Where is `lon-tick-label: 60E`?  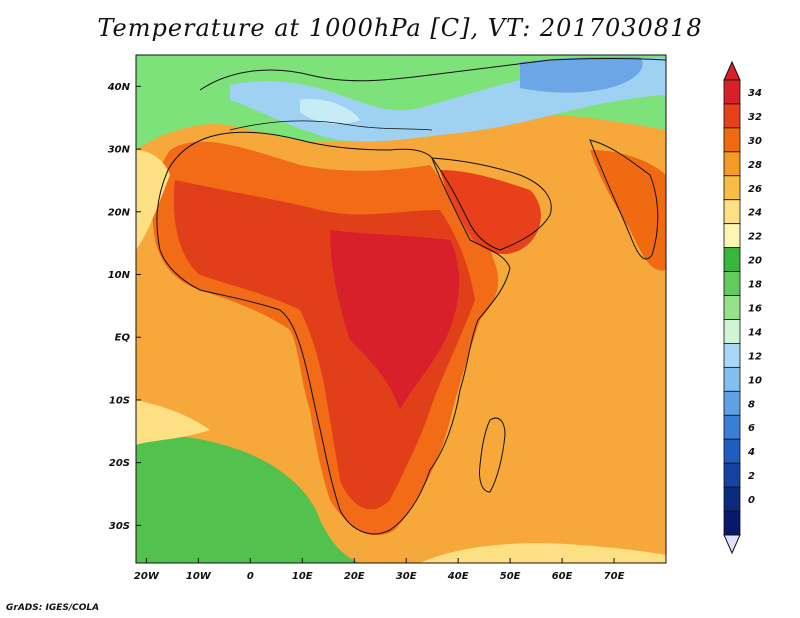
lon-tick-label: 60E is located at coordinates (562, 576).